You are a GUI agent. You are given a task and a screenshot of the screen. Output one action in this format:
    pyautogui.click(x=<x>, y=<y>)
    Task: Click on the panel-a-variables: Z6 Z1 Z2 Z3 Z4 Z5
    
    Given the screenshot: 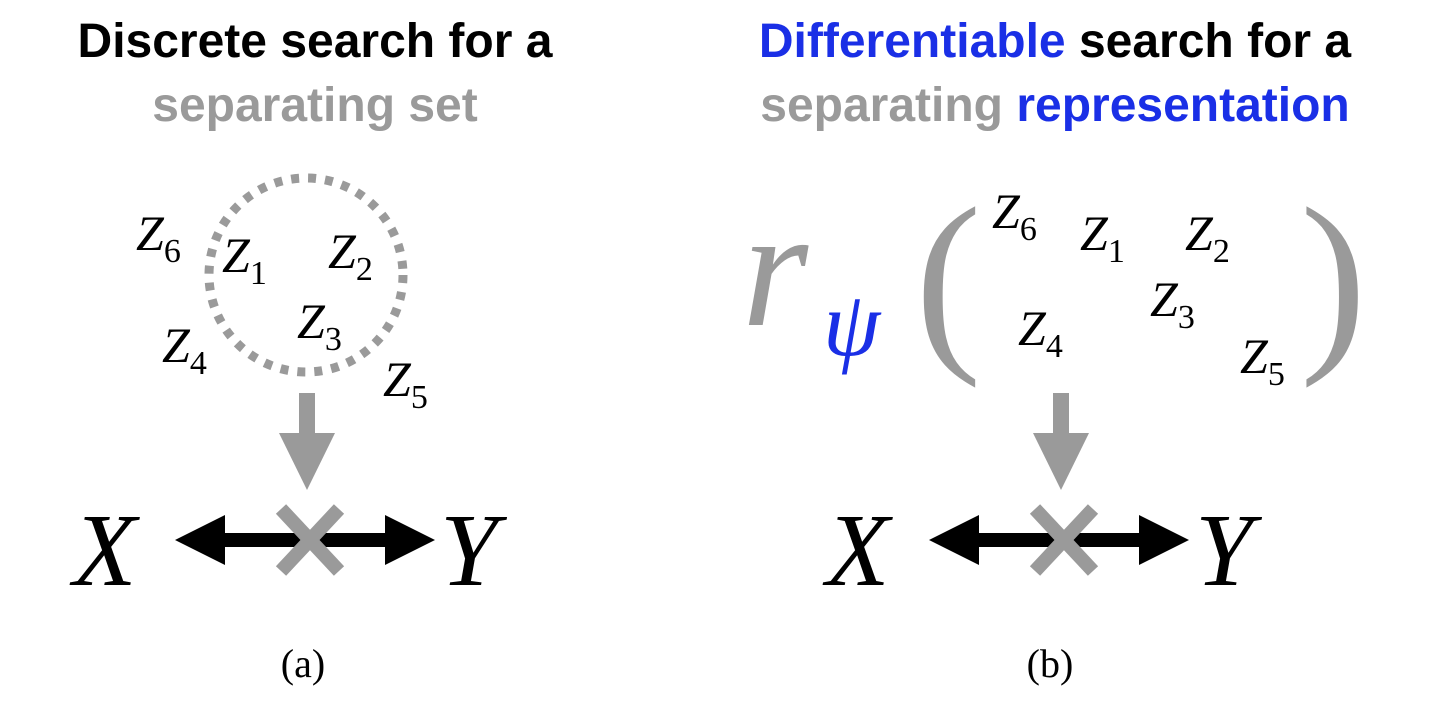 What is the action you would take?
    pyautogui.click(x=282, y=310)
    